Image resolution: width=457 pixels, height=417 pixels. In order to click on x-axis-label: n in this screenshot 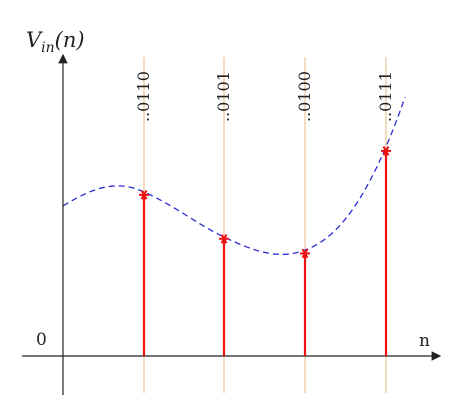, I will do `click(424, 341)`.